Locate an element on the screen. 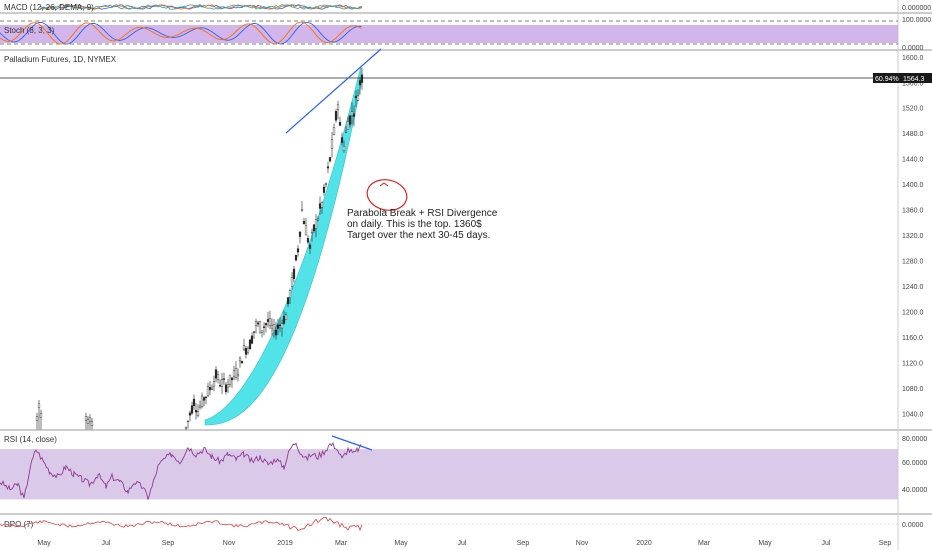 The height and width of the screenshot is (550, 932). price-tick-label: 1160.0 is located at coordinates (912, 338).